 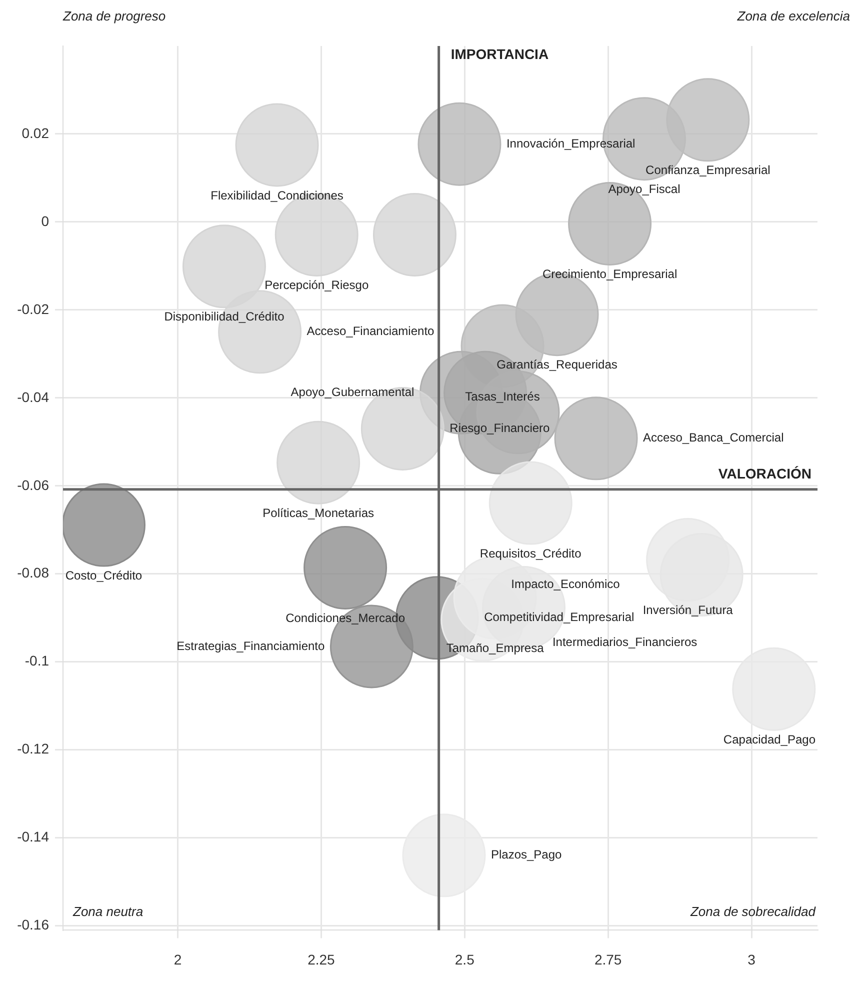 I want to click on data-label: Plazos_Pago, so click(x=526, y=855).